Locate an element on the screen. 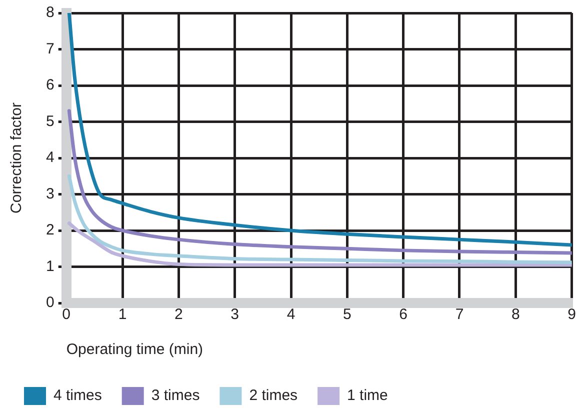  x-tick-label: 2 is located at coordinates (178, 315).